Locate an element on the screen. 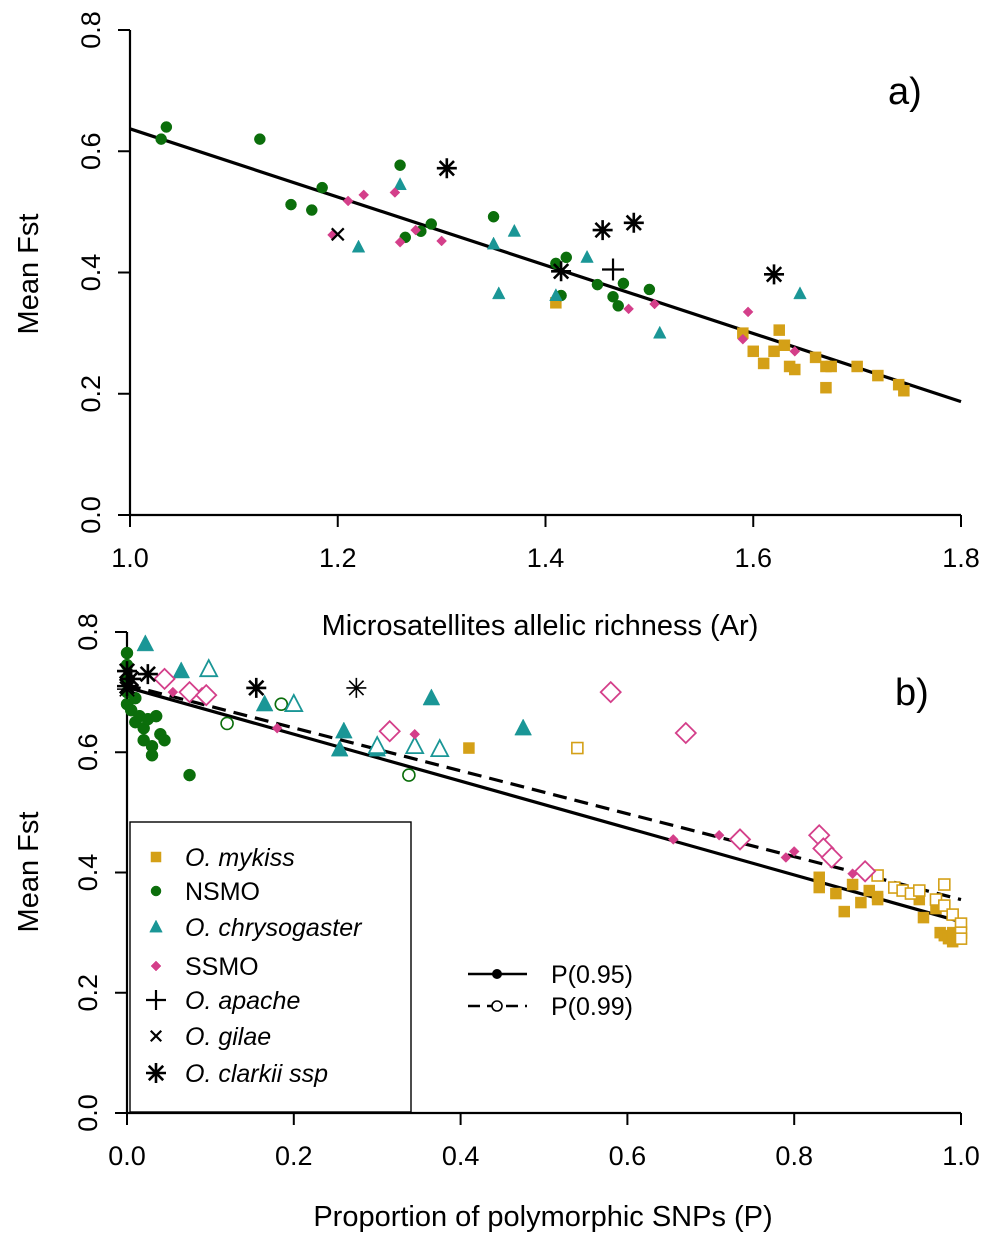 The height and width of the screenshot is (1237, 998). a-point-apache is located at coordinates (613, 269).